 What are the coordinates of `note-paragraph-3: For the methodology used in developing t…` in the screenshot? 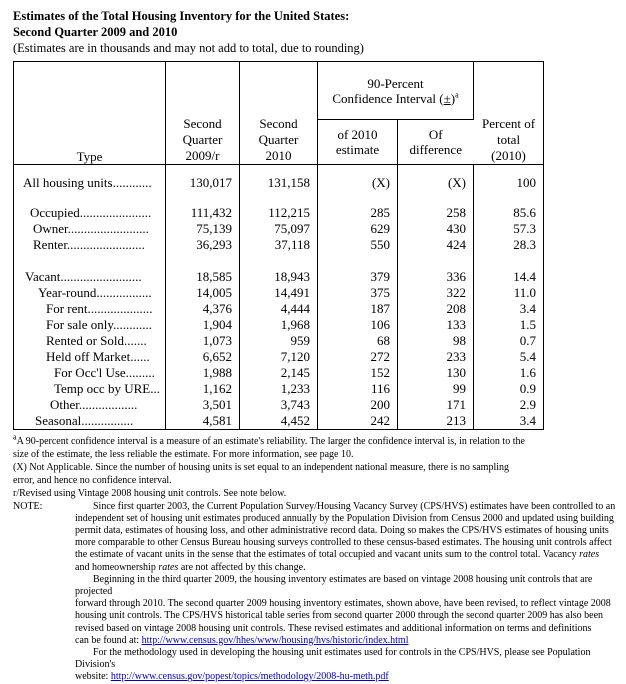 It's located at (333, 664).